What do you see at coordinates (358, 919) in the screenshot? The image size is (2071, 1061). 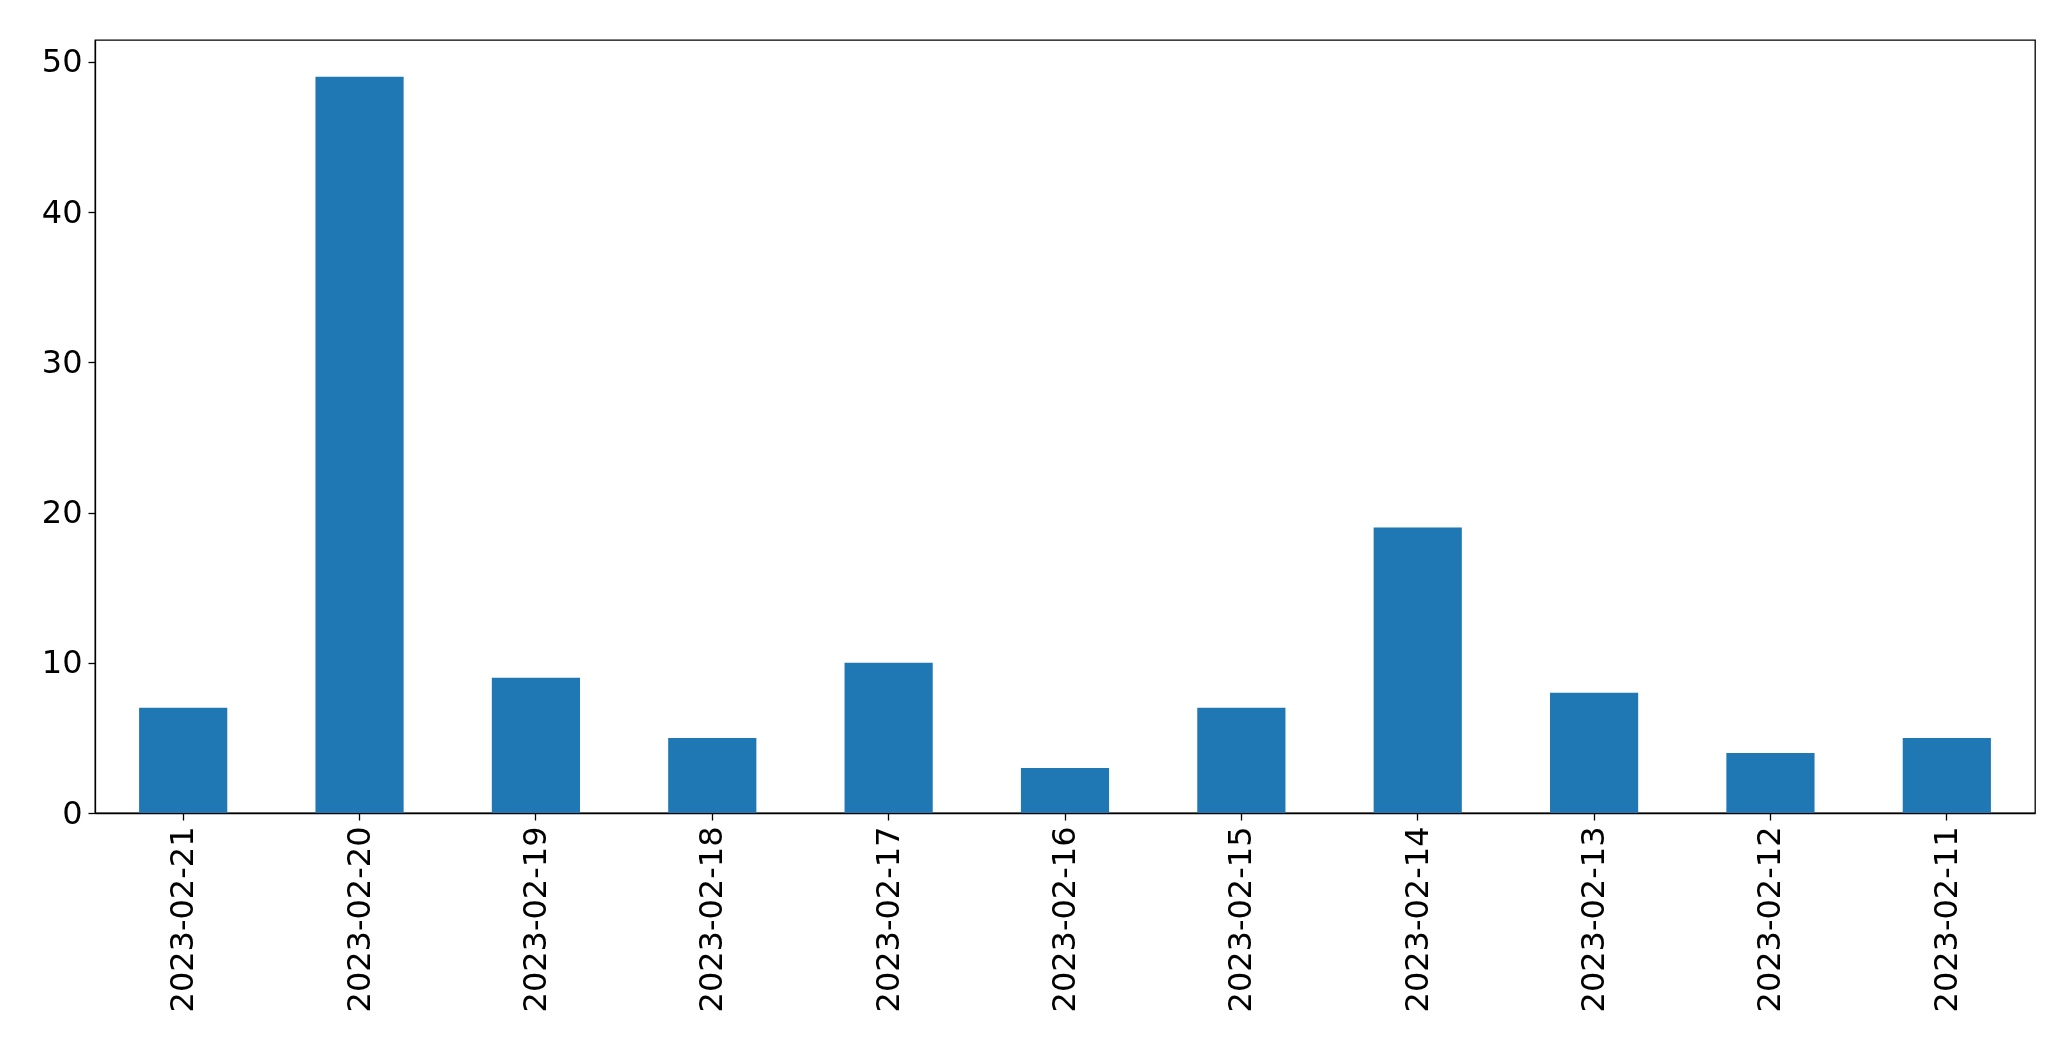 I see `x-tick-label: 2023-02-20` at bounding box center [358, 919].